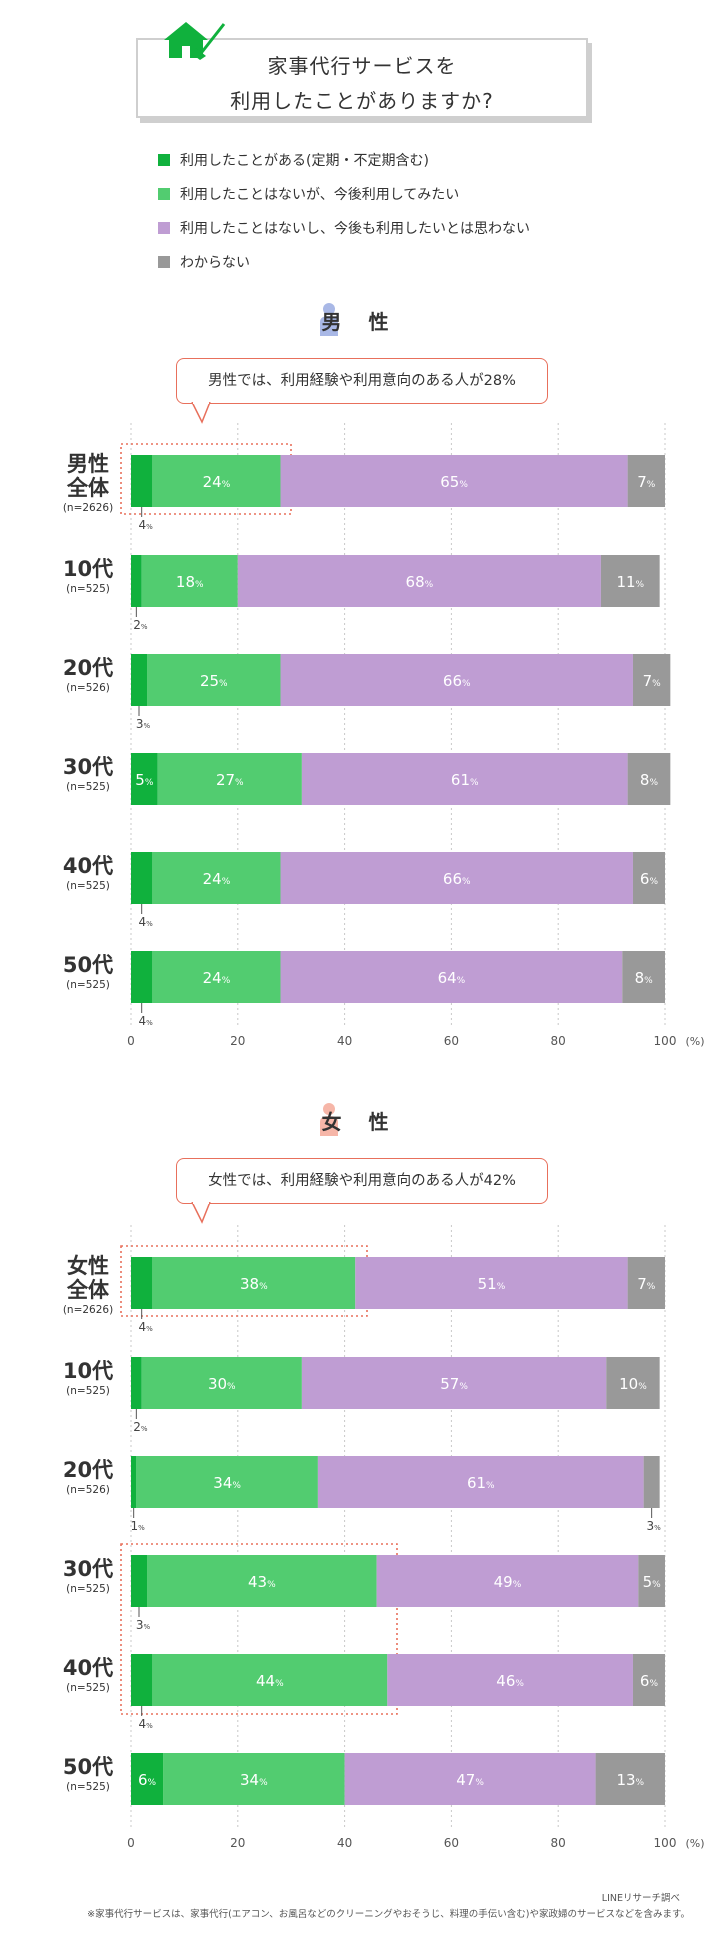 Image resolution: width=720 pixels, height=1948 pixels. I want to click on male-row-label-0: 男性 全体 (n=2626), so click(88, 483).